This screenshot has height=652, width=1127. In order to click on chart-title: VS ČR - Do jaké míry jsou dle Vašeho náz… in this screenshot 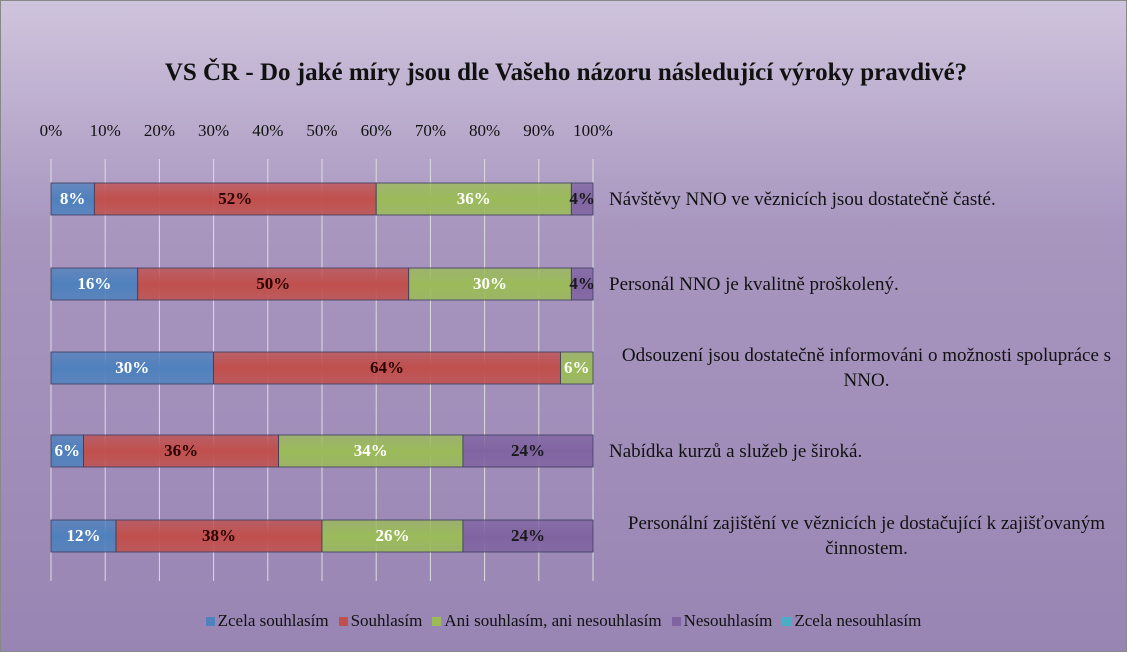, I will do `click(566, 72)`.